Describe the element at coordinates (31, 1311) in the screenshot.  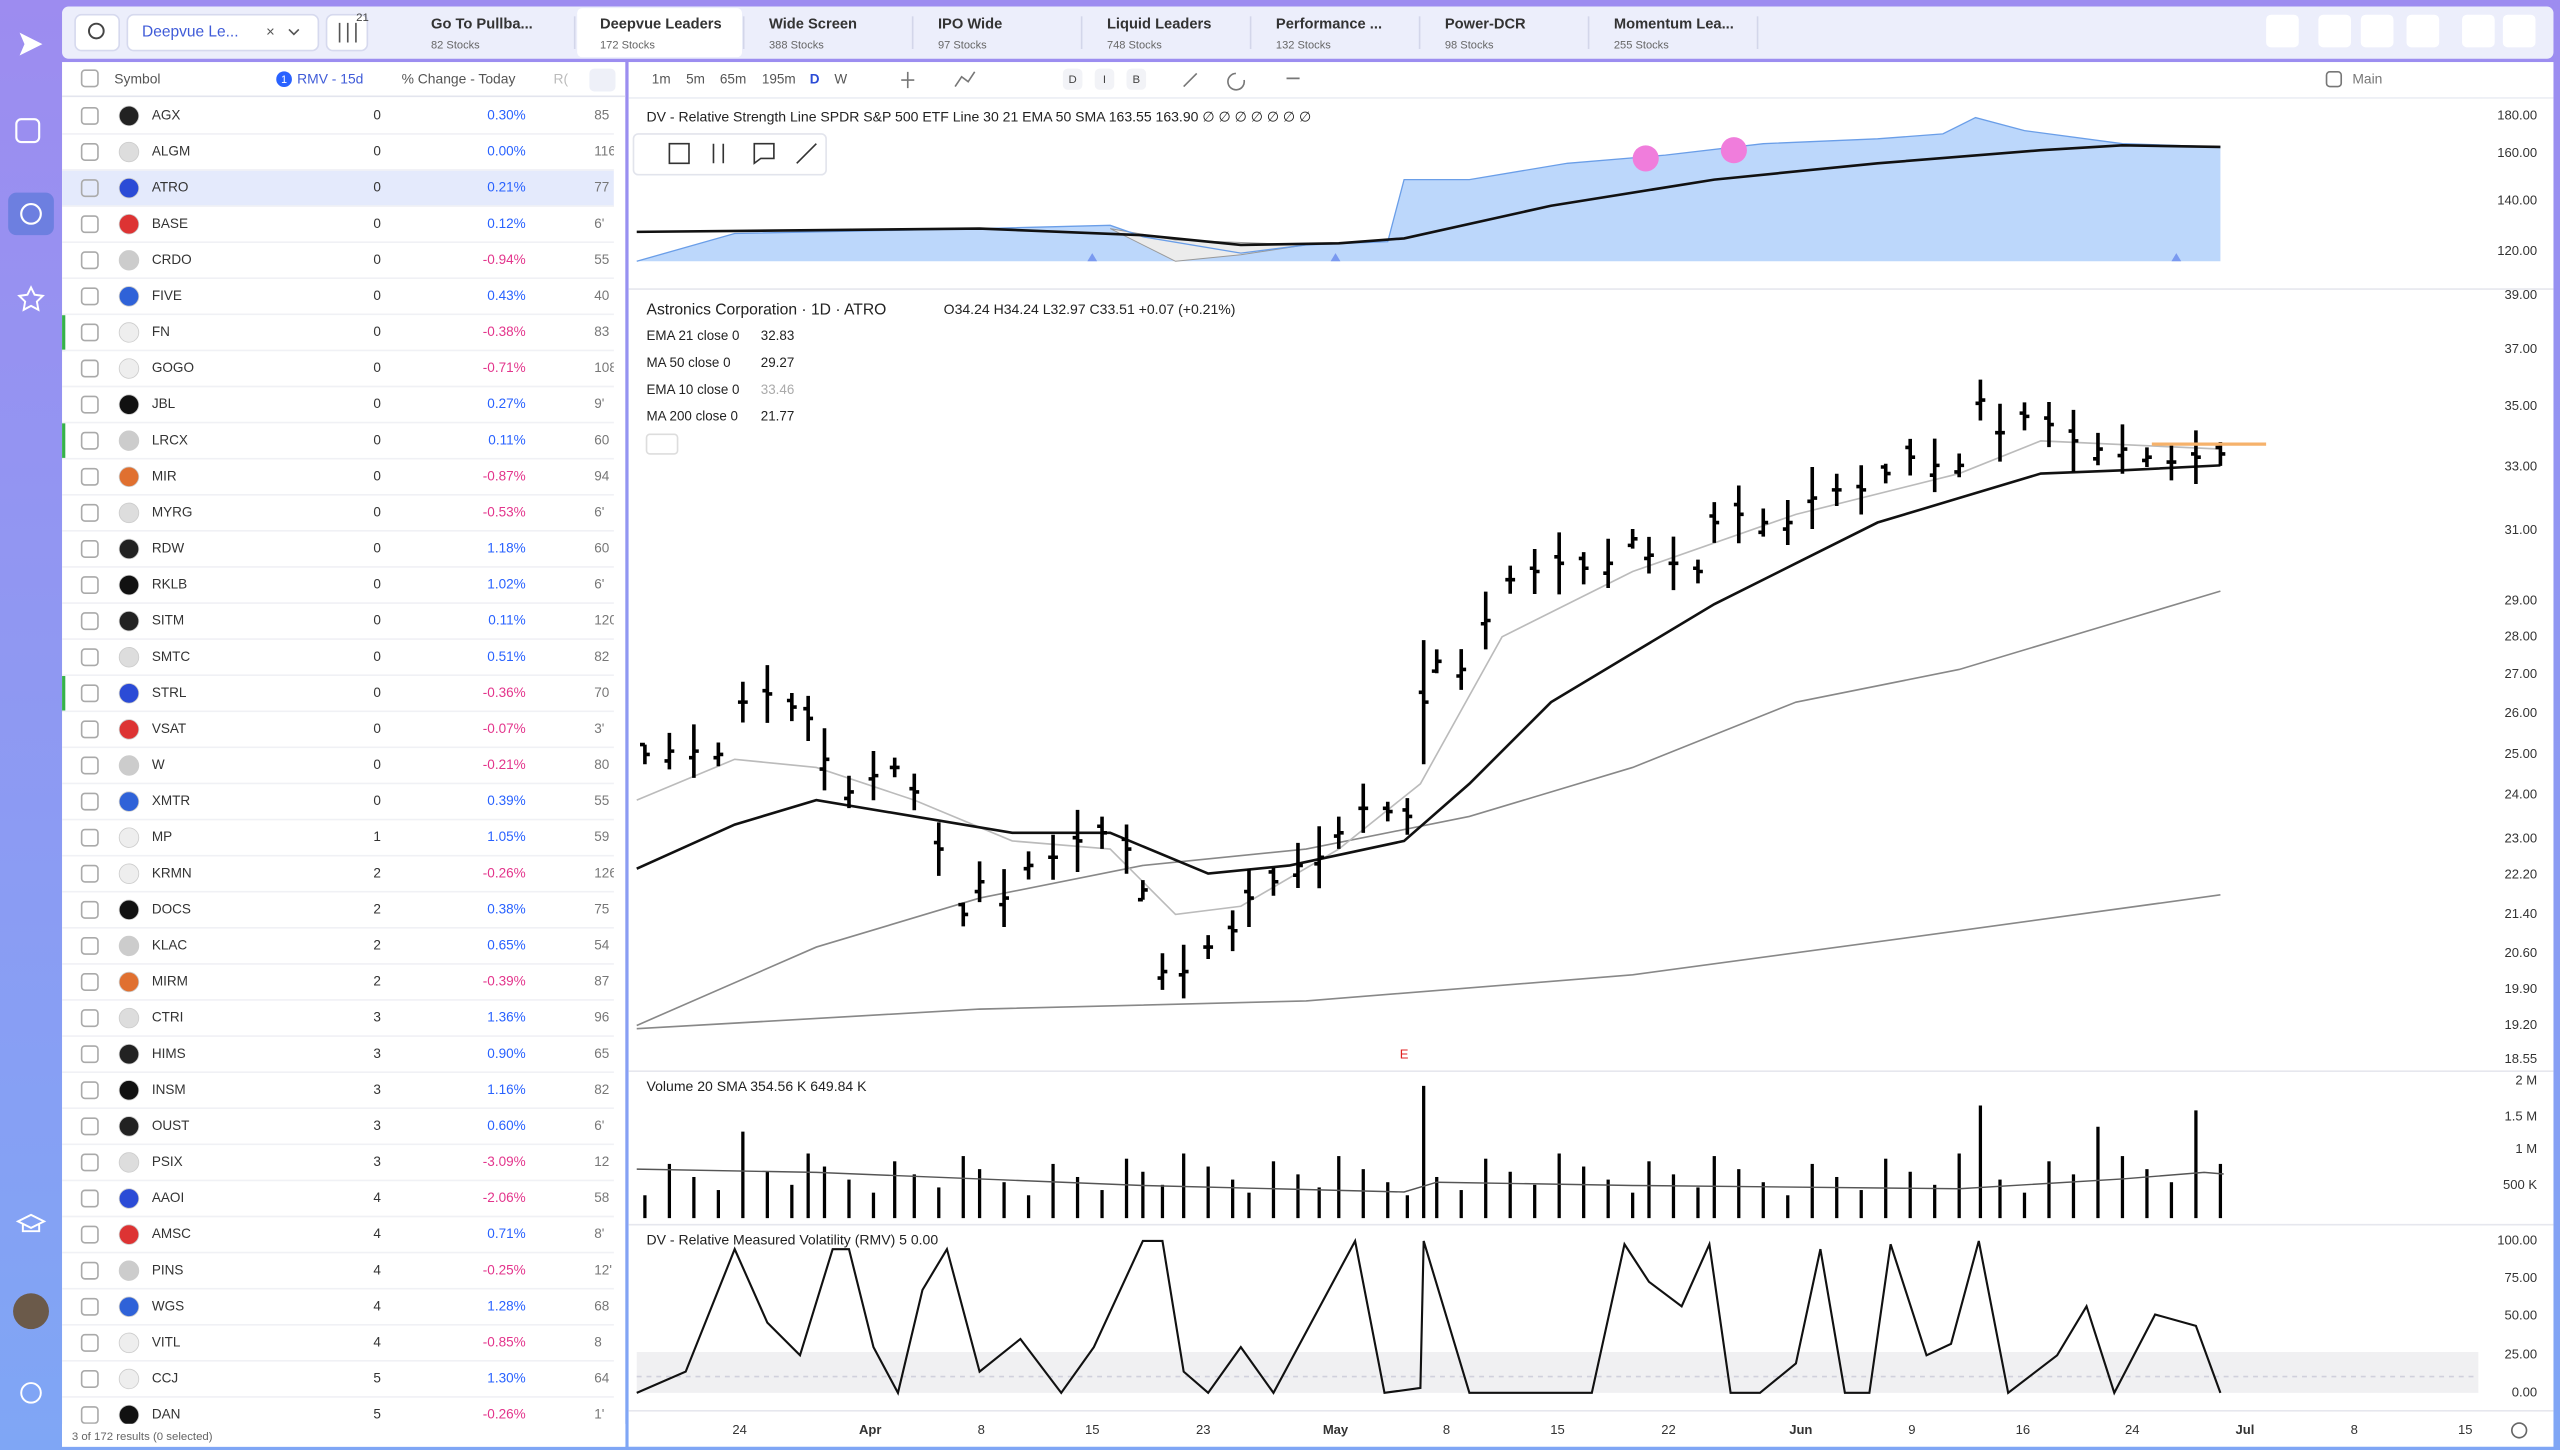
I see `avatar` at that location.